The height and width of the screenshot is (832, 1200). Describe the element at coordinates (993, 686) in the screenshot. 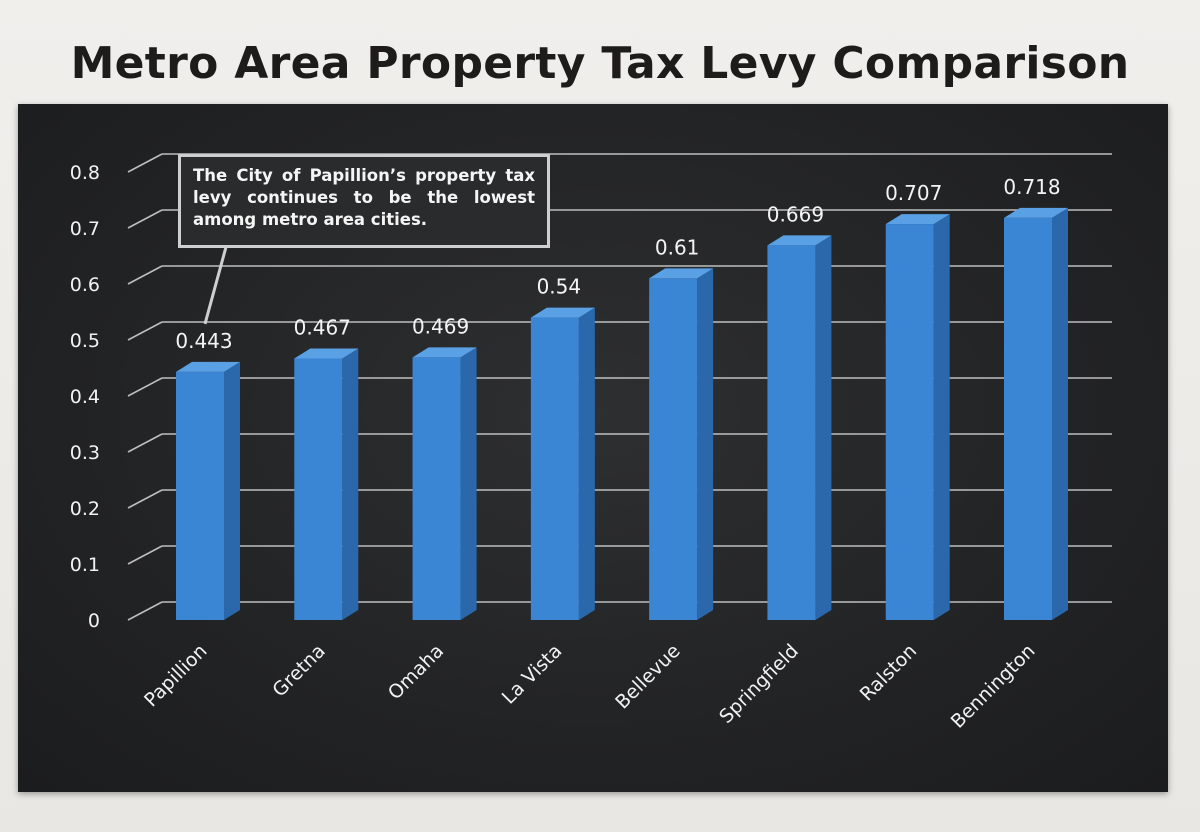

I see `x-tick-label: Bennington` at that location.